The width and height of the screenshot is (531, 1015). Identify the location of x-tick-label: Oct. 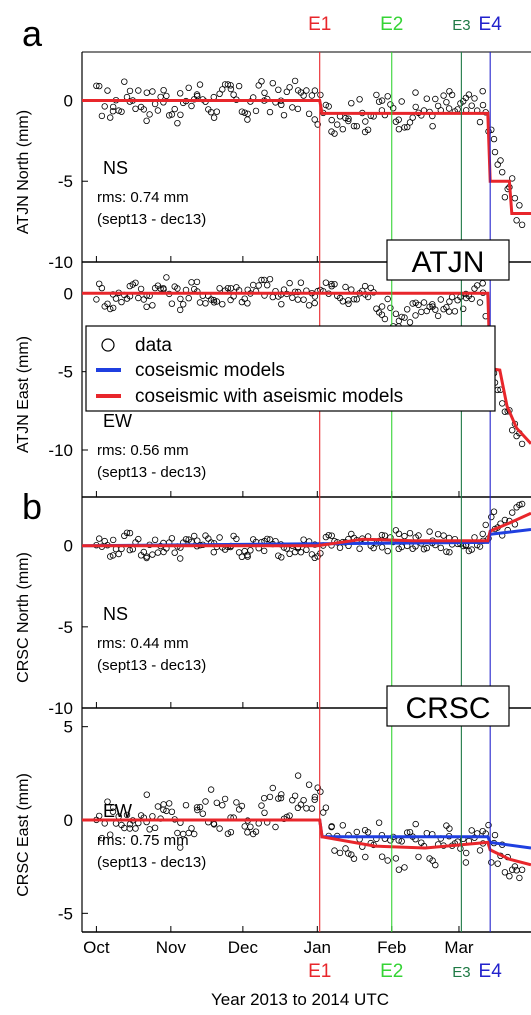
(96, 947).